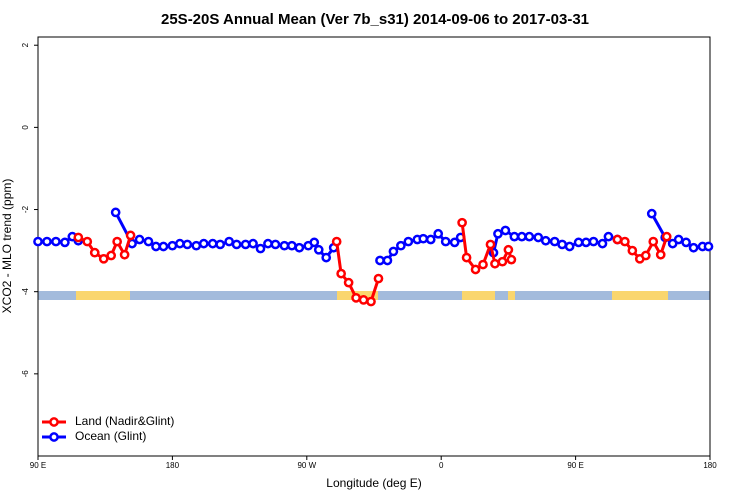 The width and height of the screenshot is (750, 500). Describe the element at coordinates (110, 436) in the screenshot. I see `legend-label: Ocean (Glint)` at that location.